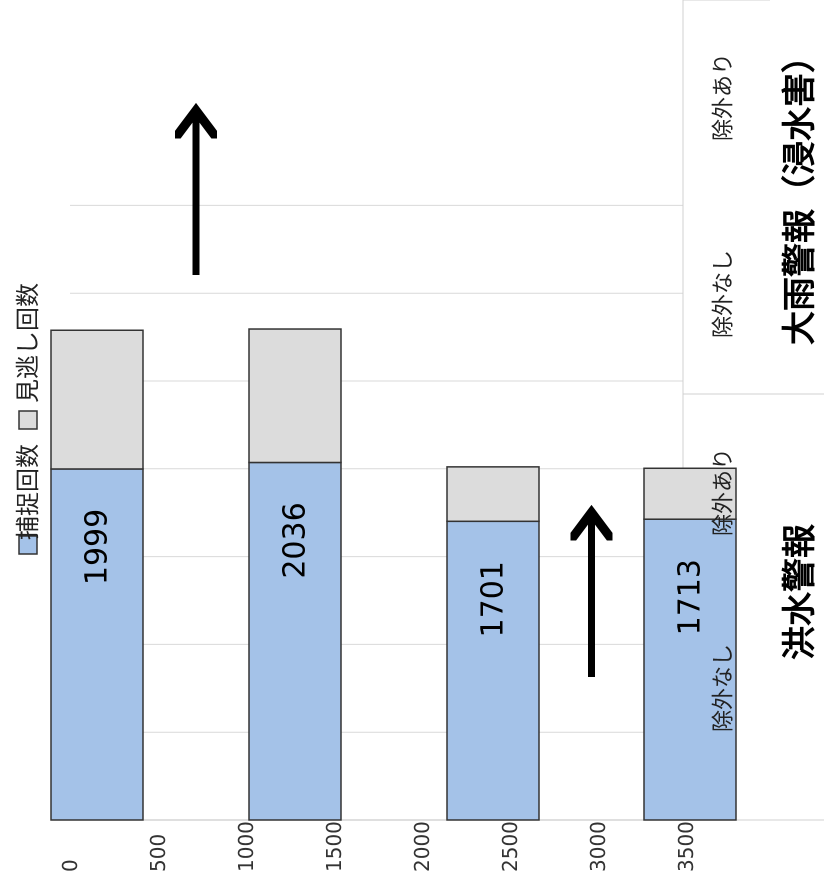 This screenshot has width=824, height=886. Describe the element at coordinates (70, 865) in the screenshot. I see `tick-label-0: 0` at that location.